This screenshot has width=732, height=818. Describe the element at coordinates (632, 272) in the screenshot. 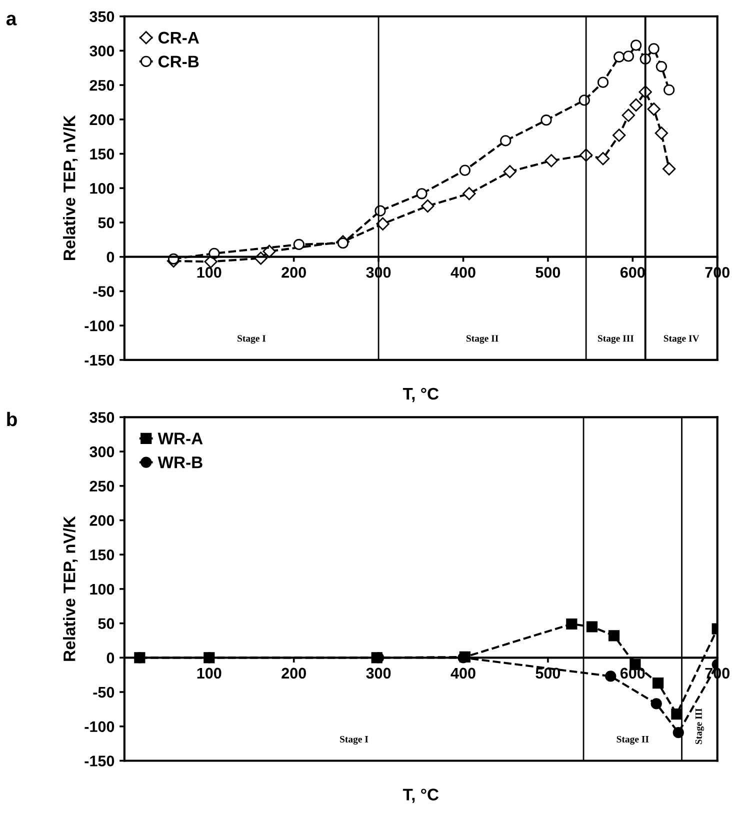

I see `x-tick-label: 600` at that location.